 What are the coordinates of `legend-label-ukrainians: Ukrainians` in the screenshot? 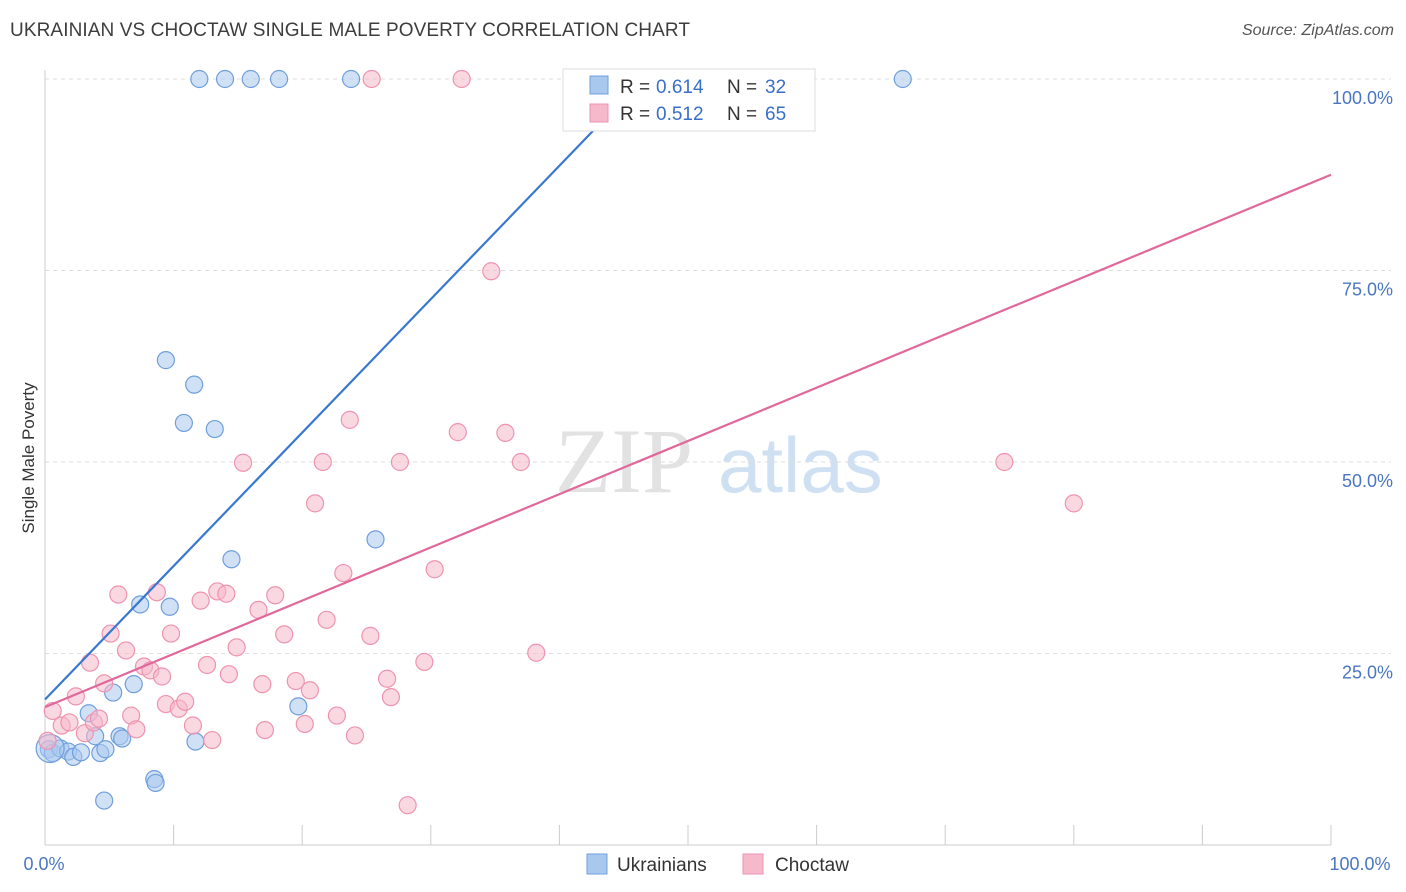 It's located at (662, 865).